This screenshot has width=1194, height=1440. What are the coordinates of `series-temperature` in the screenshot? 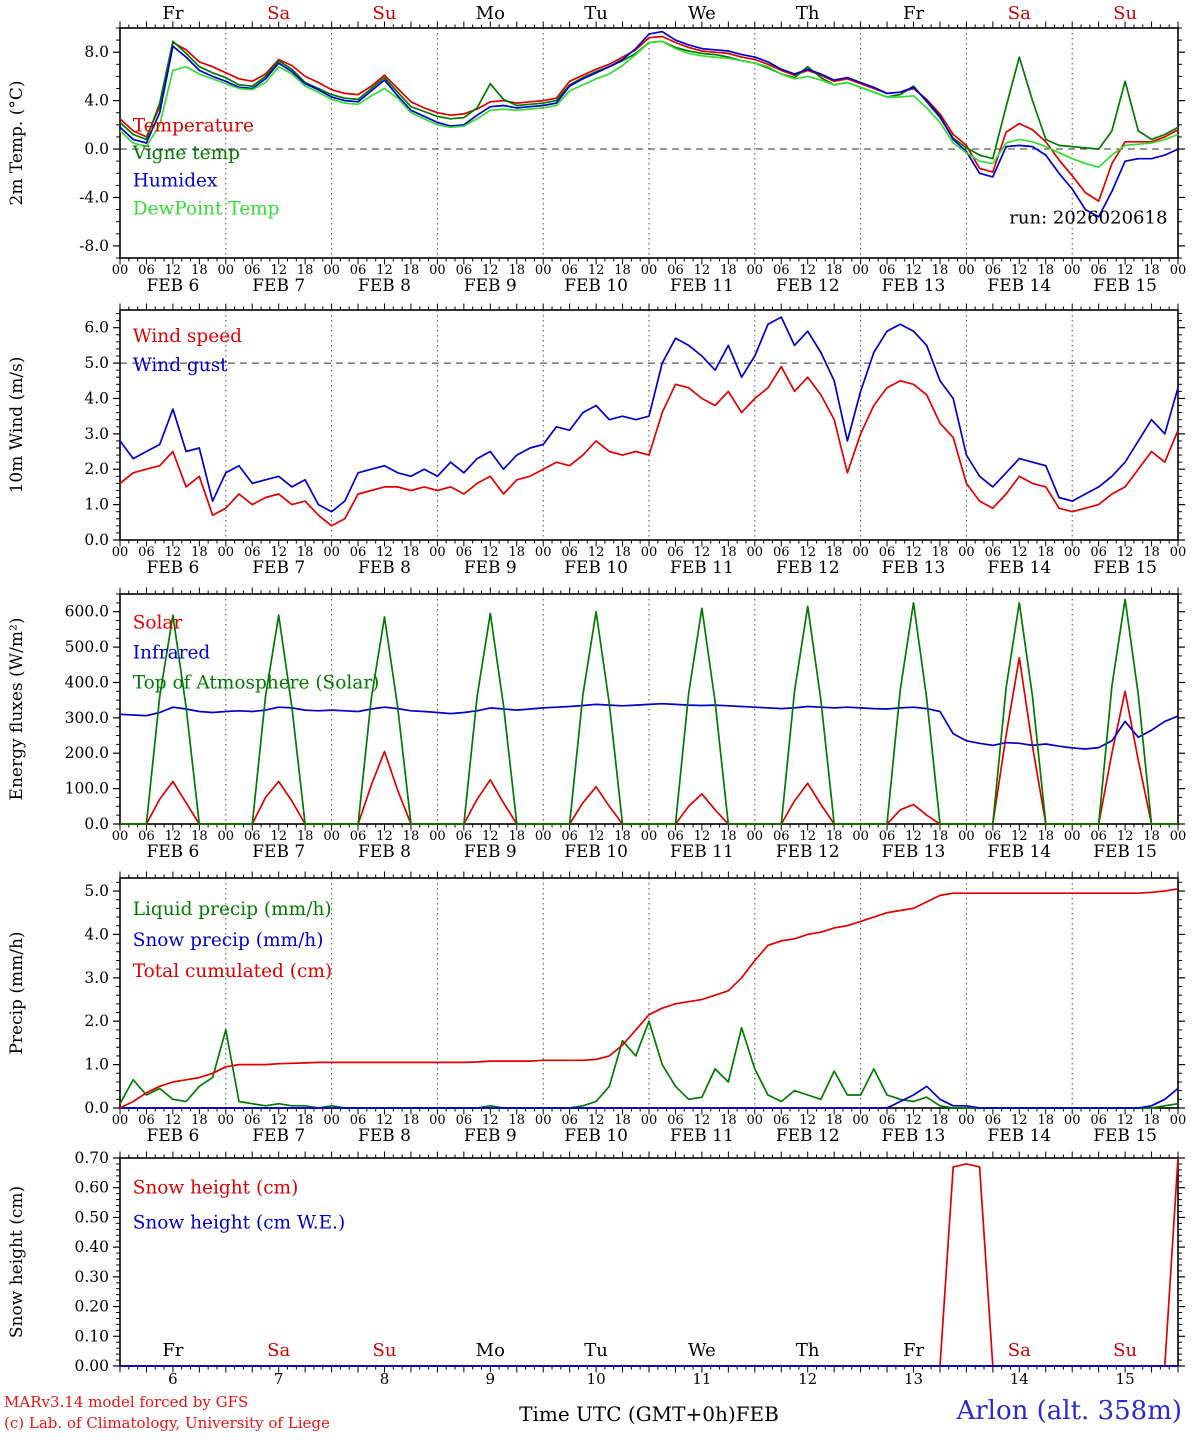 It's located at (649, 118).